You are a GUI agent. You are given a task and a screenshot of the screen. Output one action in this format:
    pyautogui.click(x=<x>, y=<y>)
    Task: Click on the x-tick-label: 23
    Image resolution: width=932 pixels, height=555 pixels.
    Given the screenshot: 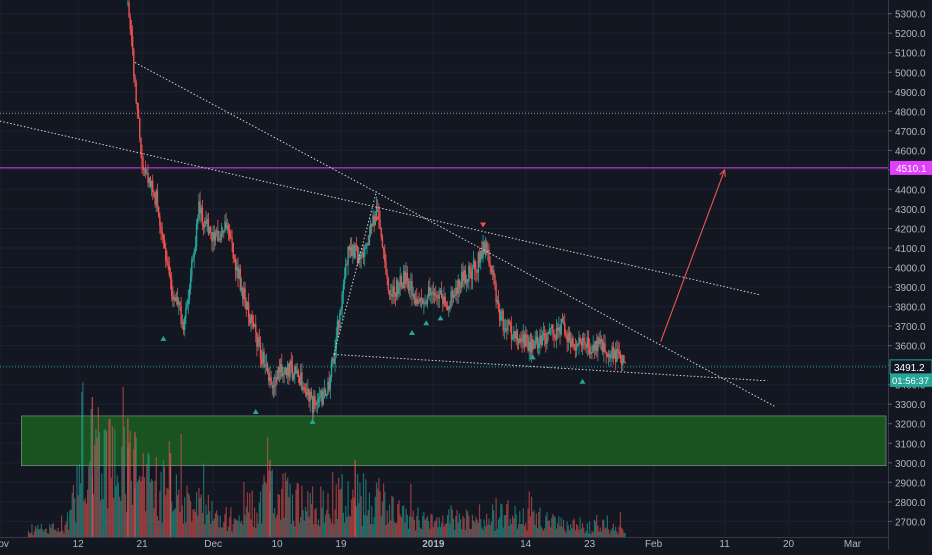 What is the action you would take?
    pyautogui.click(x=590, y=544)
    